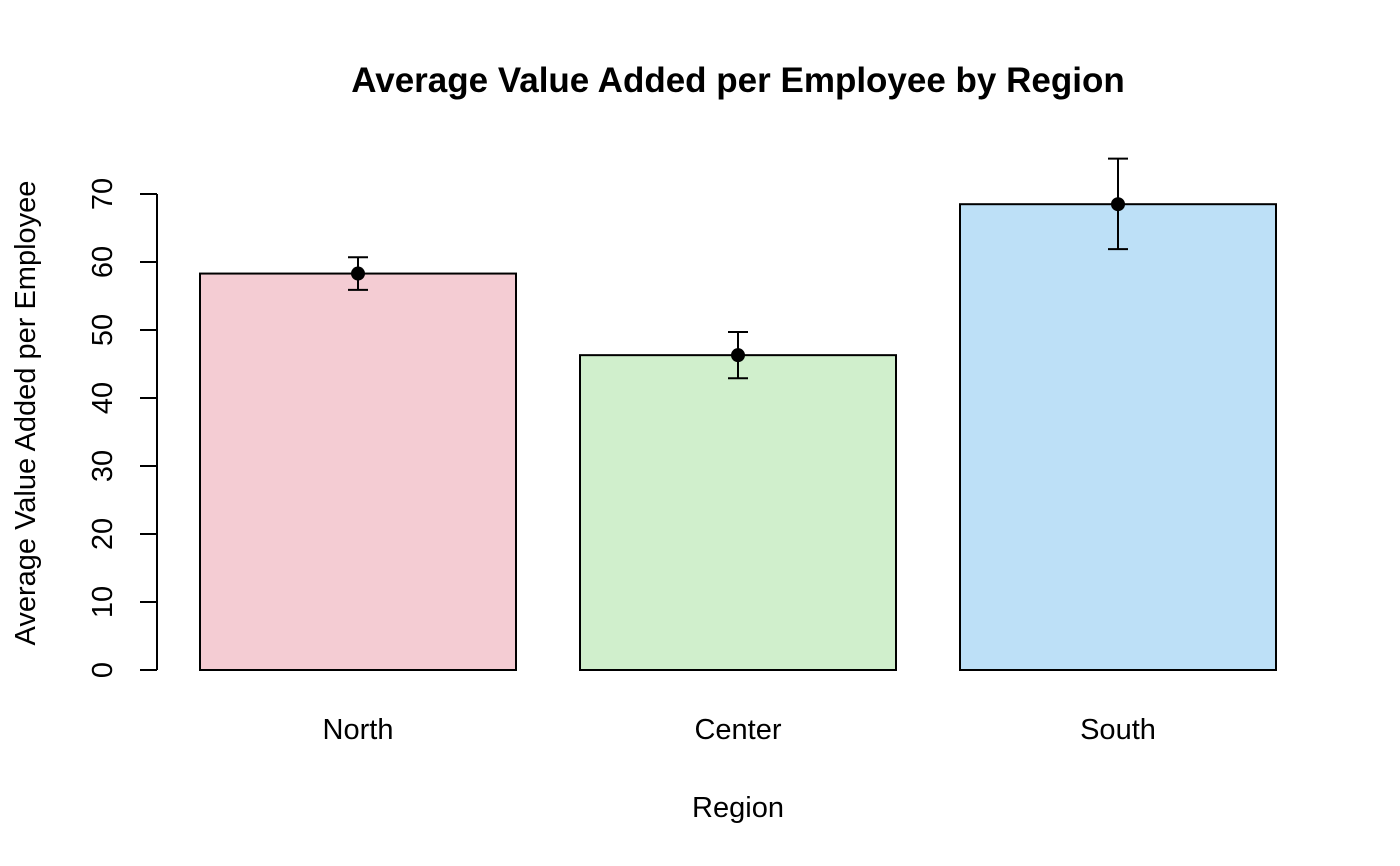  I want to click on y-axis-label: Average Value Added per Employee, so click(26, 413).